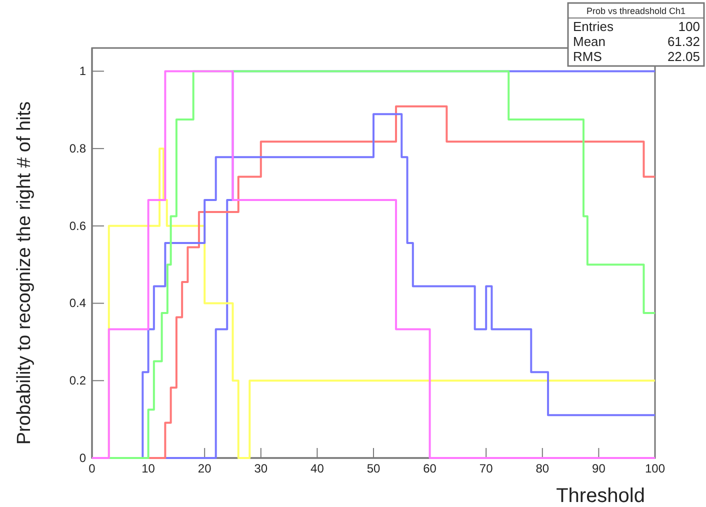 Image resolution: width=706 pixels, height=507 pixels. I want to click on x-tick-label: 30, so click(261, 469).